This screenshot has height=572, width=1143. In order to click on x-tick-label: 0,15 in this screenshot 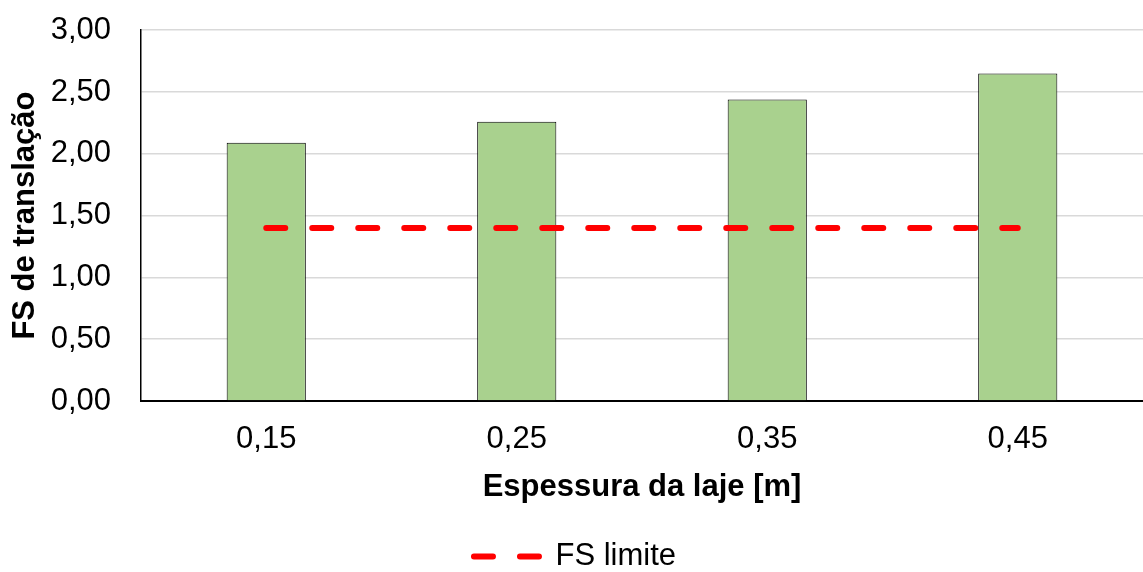, I will do `click(266, 438)`.